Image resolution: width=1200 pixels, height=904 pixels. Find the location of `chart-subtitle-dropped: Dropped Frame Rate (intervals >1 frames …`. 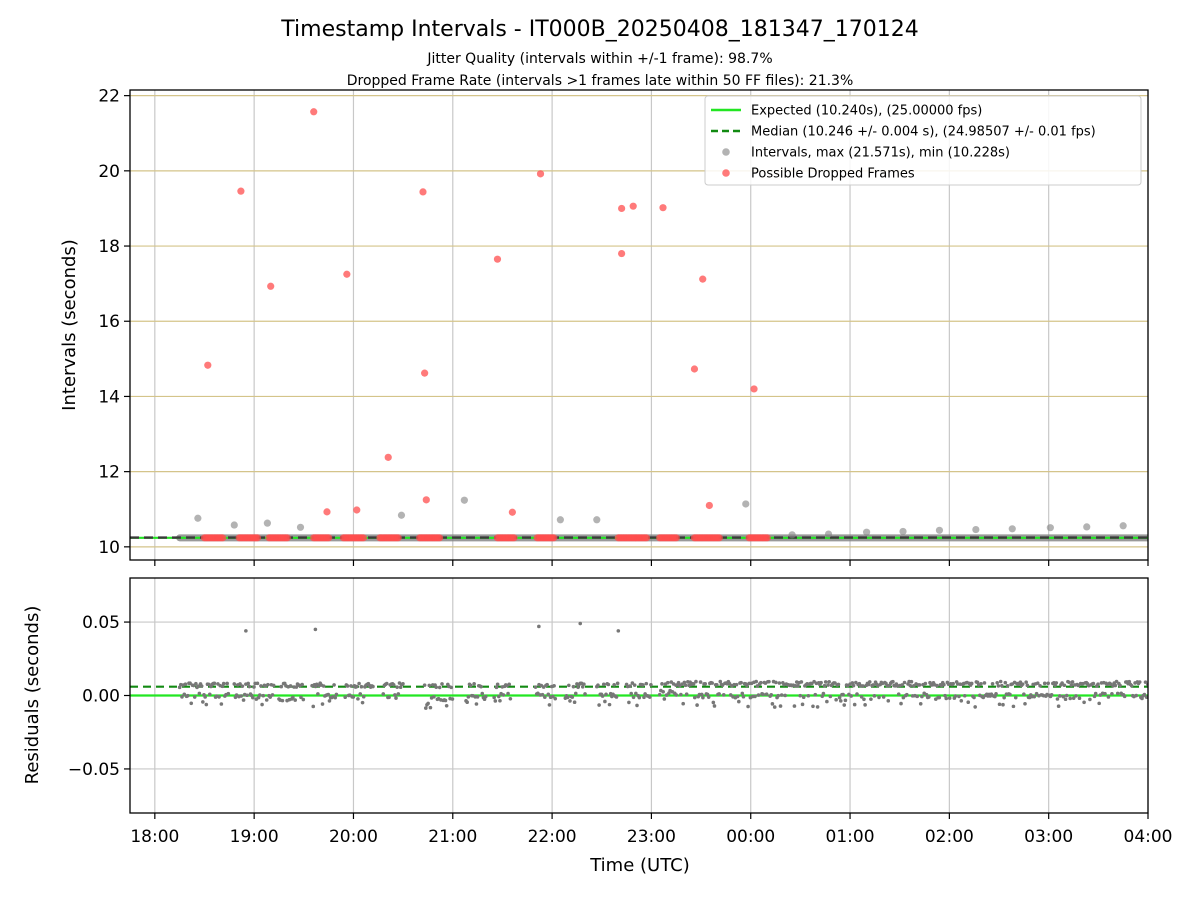

chart-subtitle-dropped: Dropped Frame Rate (intervals >1 frames … is located at coordinates (600, 81).